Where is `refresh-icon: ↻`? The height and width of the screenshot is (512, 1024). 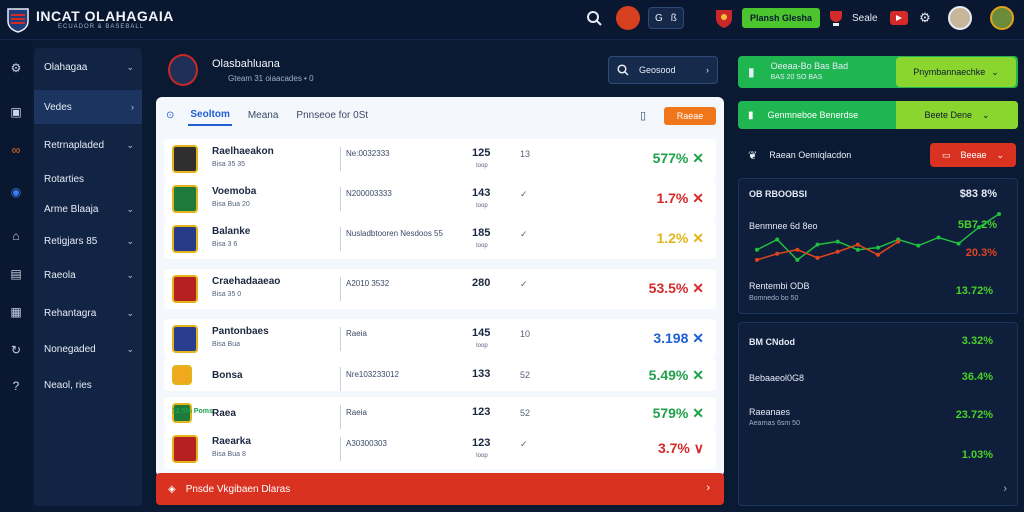 refresh-icon: ↻ is located at coordinates (16, 350).